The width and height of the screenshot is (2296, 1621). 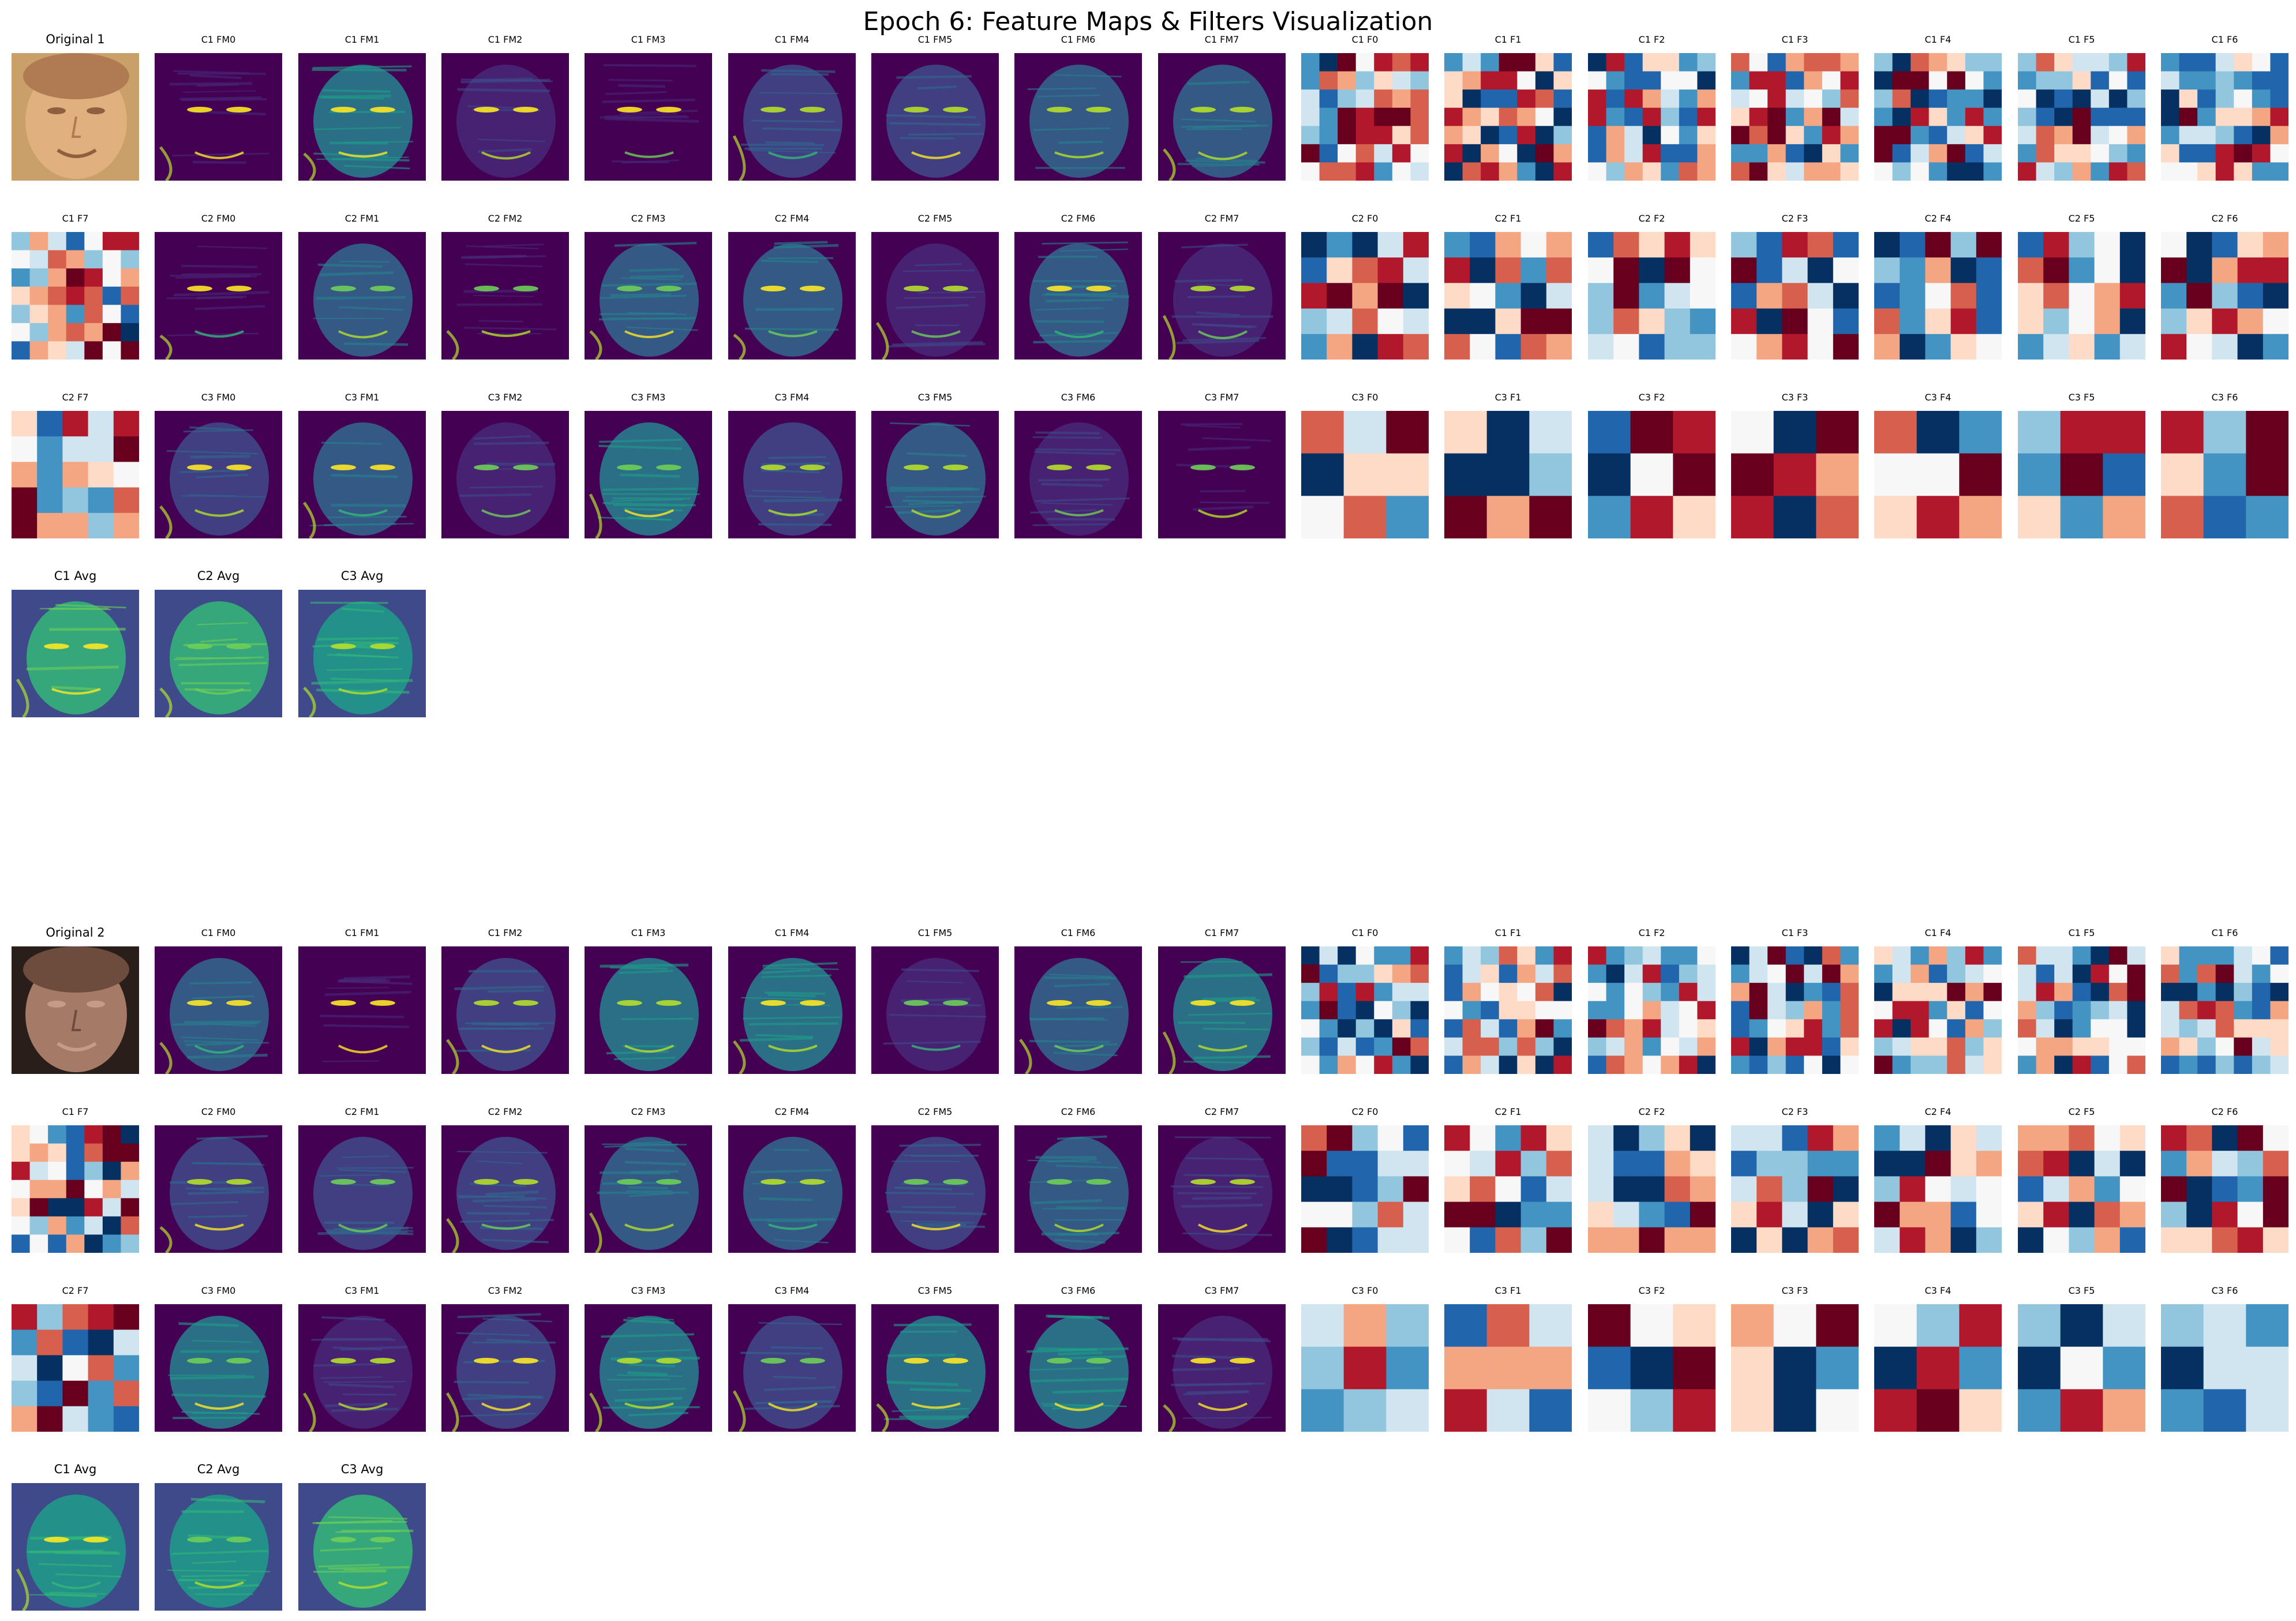 I want to click on panel-c3-f4: C3 F4, so click(x=1938, y=1358).